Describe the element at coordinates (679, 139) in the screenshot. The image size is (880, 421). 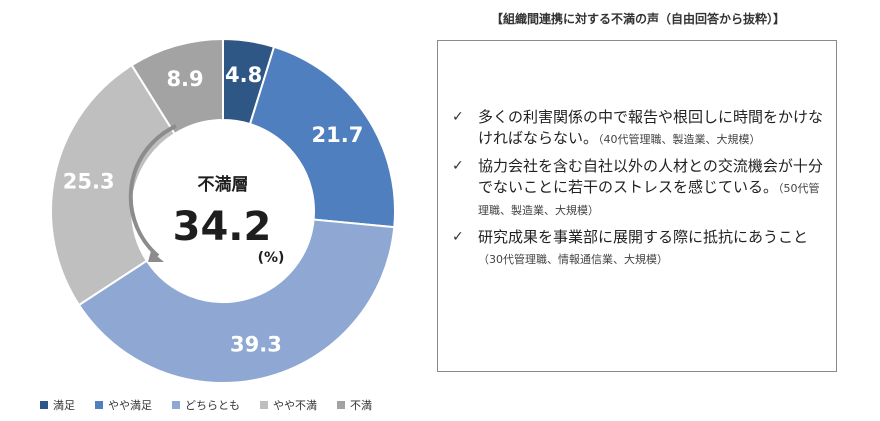
I see `quote-meta: （40代管理職、製造業、大規模）` at that location.